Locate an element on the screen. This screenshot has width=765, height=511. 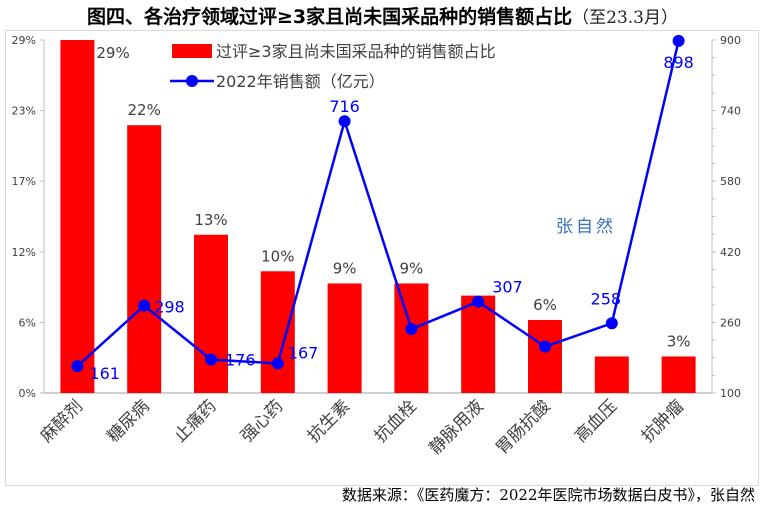
line-point-高血压 is located at coordinates (611, 323).